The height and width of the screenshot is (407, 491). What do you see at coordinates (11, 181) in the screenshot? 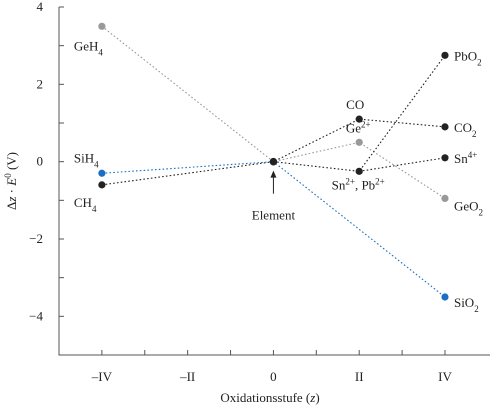
I see `y-axis-label: Δz · E0 (V)` at bounding box center [11, 181].